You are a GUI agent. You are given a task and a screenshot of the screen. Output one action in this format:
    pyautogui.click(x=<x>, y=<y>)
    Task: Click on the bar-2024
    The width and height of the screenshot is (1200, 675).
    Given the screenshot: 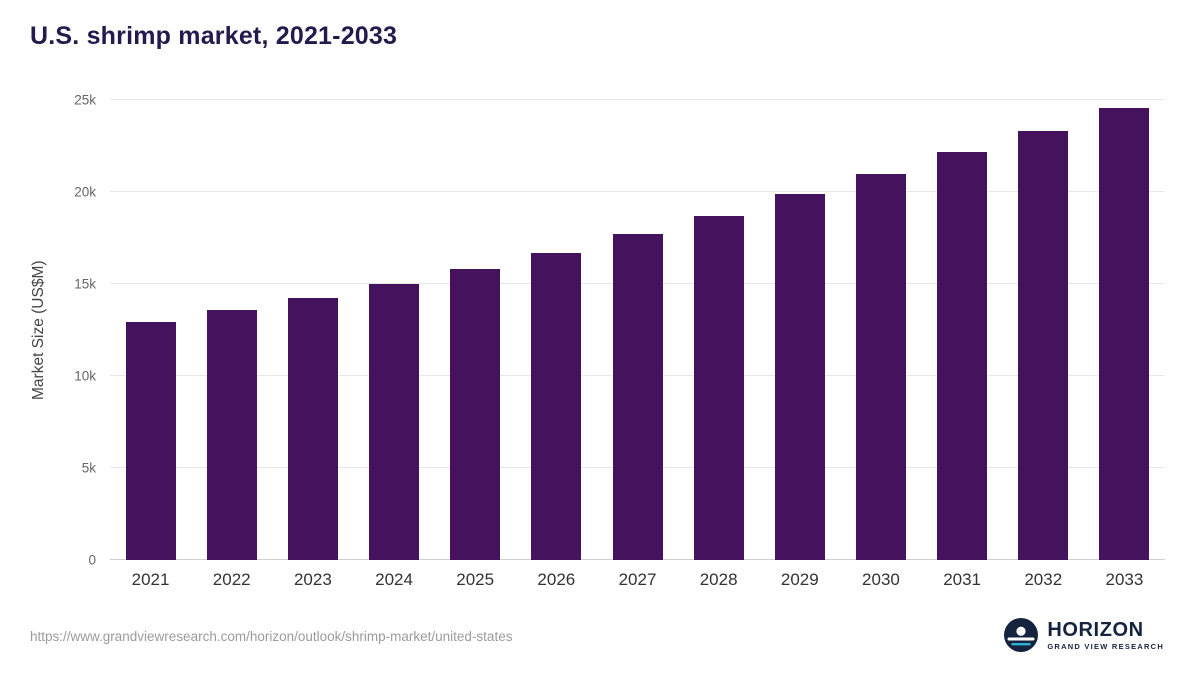 What is the action you would take?
    pyautogui.click(x=394, y=422)
    